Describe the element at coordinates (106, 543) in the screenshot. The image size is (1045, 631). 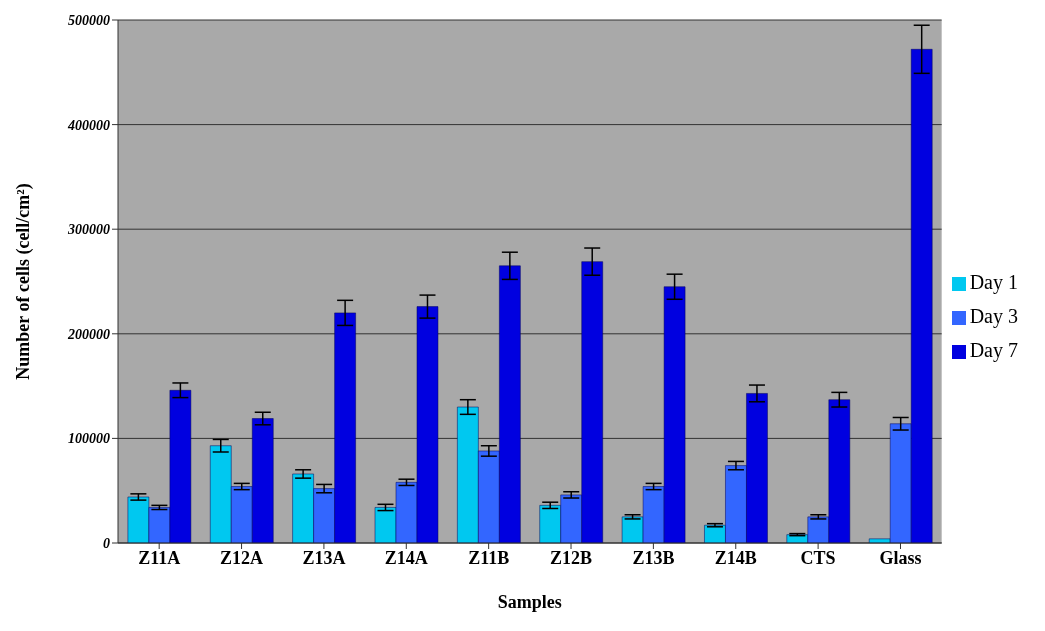
I see `y-tick-label: 0` at that location.